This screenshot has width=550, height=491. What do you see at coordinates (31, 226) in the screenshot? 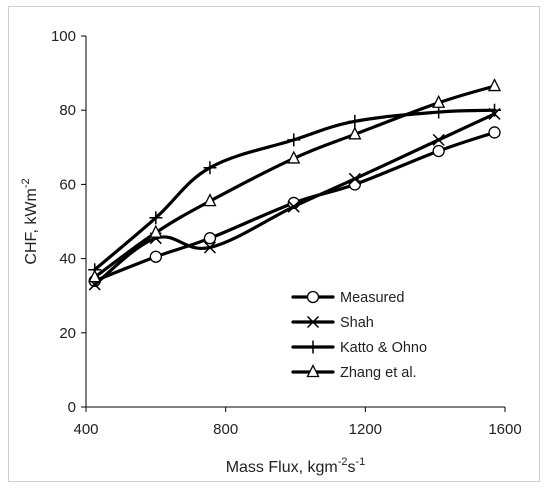
I see `y-axis-title-main: CHF, kWm` at bounding box center [31, 226].